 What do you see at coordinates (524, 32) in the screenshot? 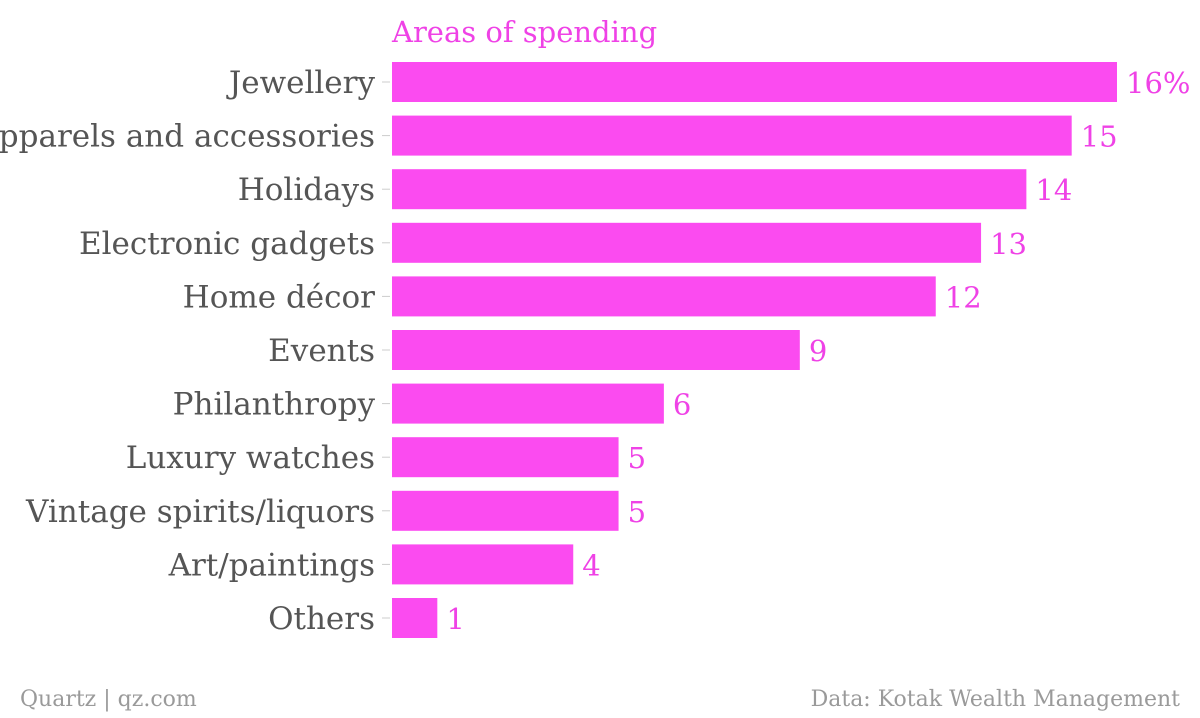
I see `chart-title: Areas of spending` at bounding box center [524, 32].